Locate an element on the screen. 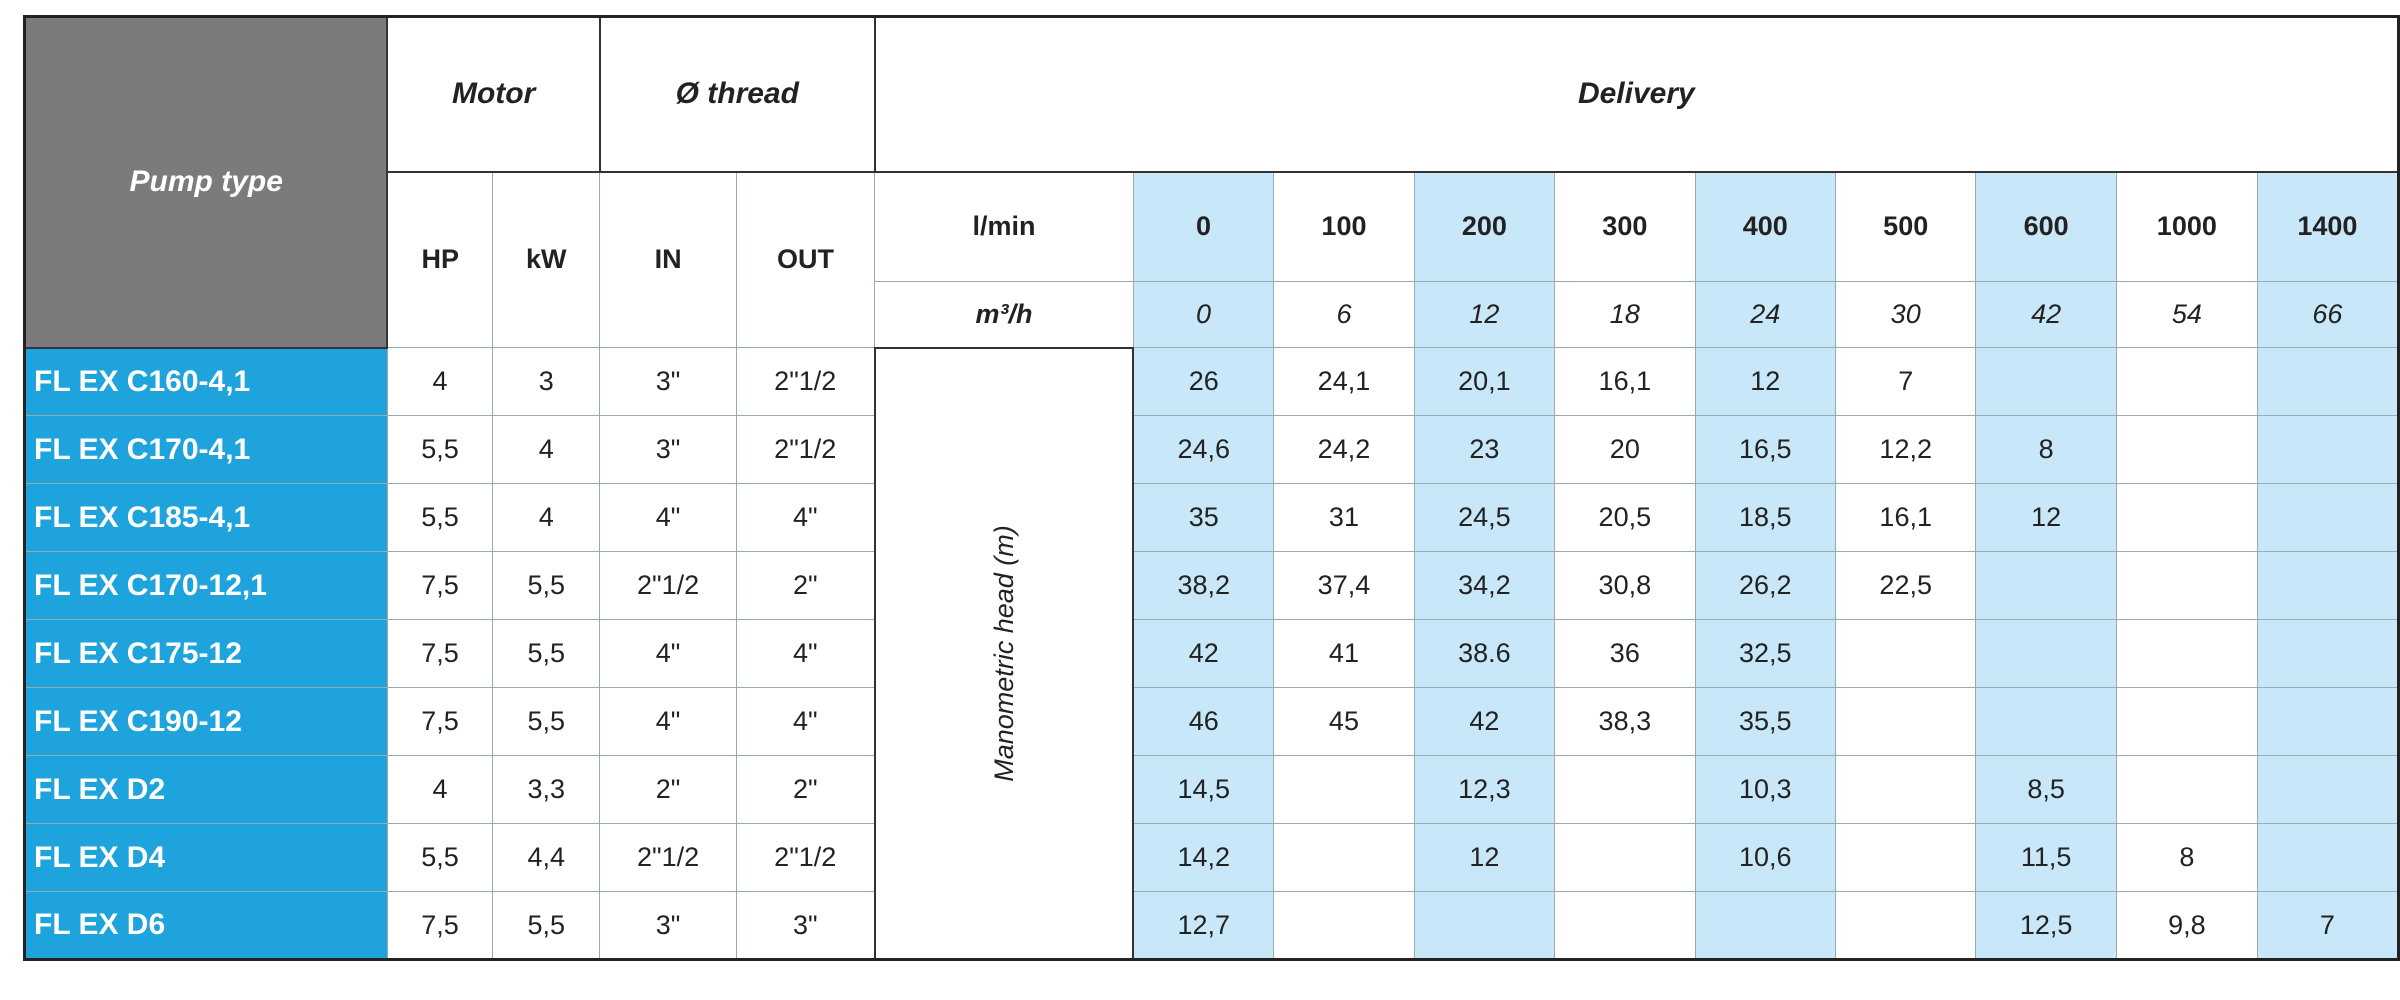 The image size is (2400, 1000). flow-lmin: 200 is located at coordinates (1484, 226).